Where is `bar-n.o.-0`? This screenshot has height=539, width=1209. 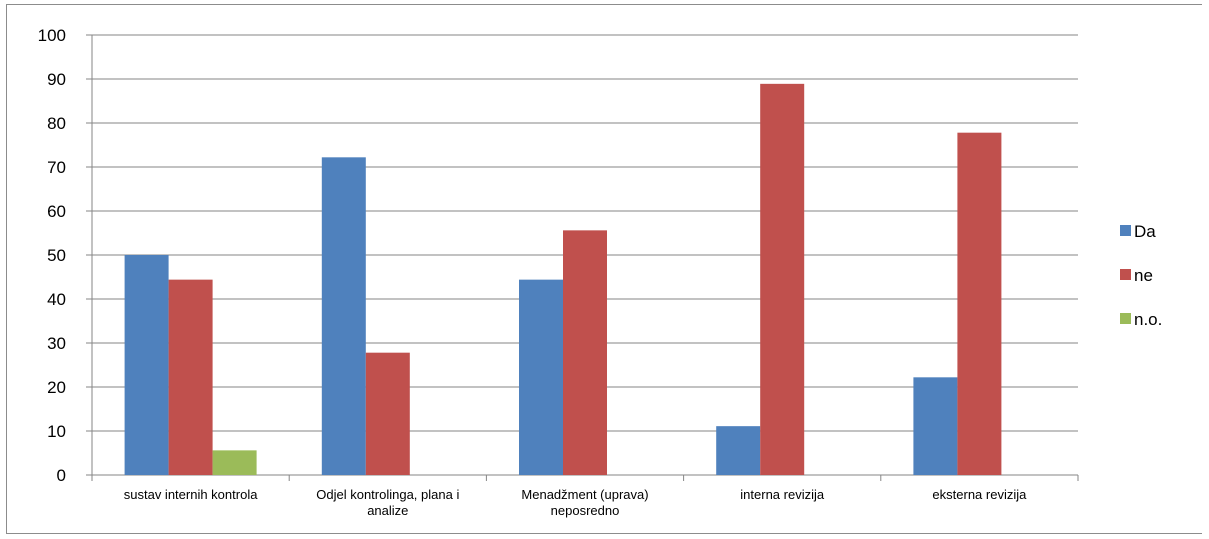
bar-n.o.-0 is located at coordinates (234, 462).